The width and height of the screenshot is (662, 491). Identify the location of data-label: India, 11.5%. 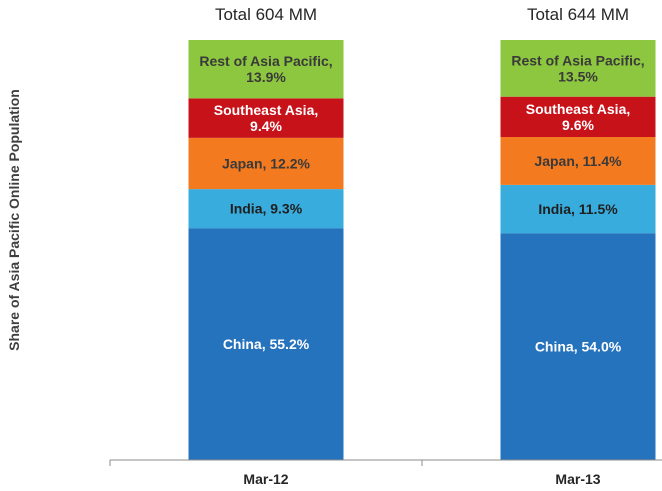
(578, 209).